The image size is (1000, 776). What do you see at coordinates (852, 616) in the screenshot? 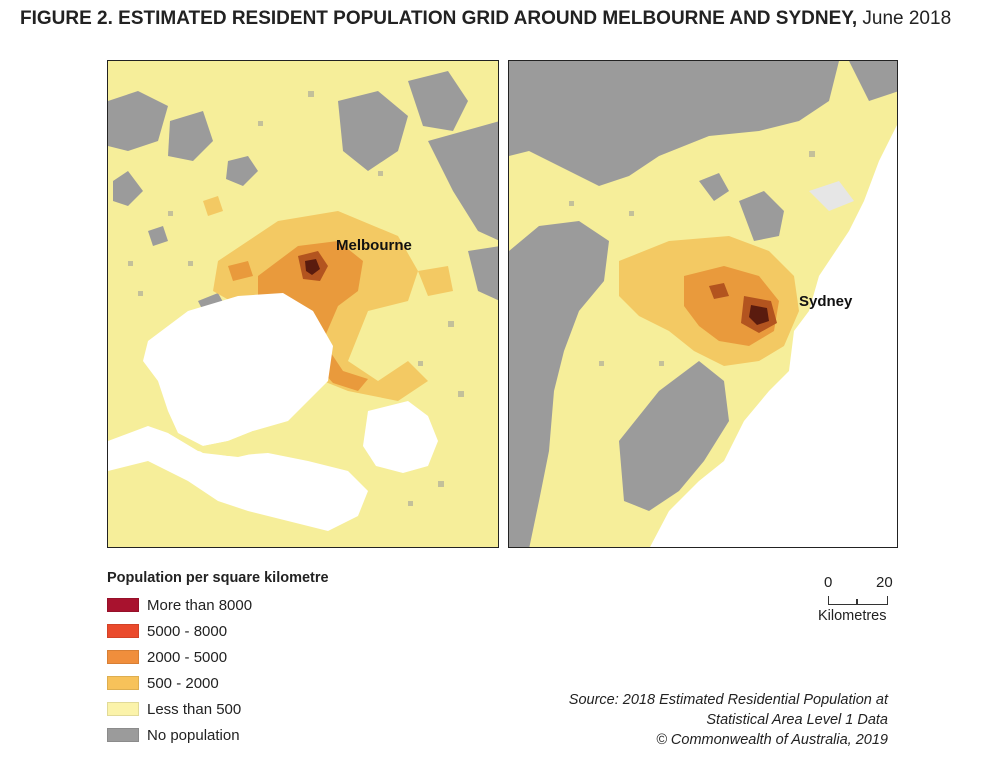
I see `scale-unit: Kilometres` at bounding box center [852, 616].